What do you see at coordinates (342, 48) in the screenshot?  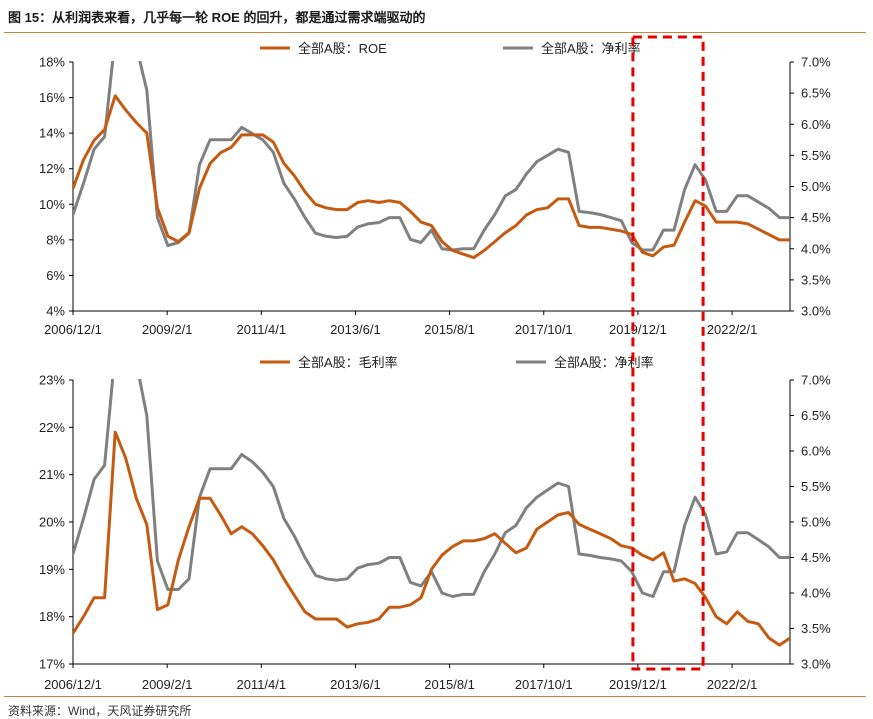 I see `legend-label: 全部A股：ROE` at bounding box center [342, 48].